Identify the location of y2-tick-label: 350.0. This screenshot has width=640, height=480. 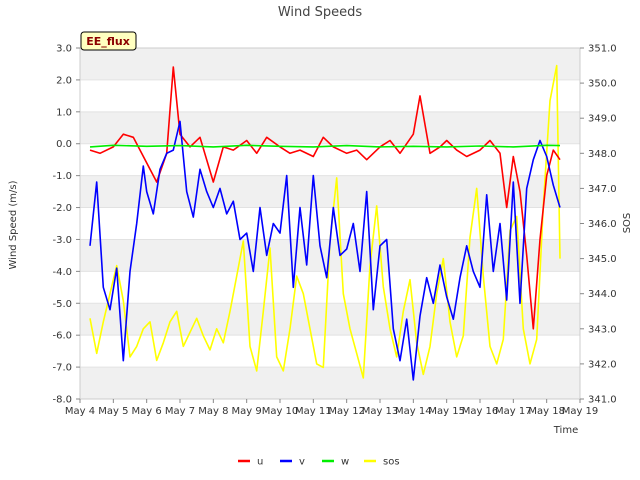
(602, 84).